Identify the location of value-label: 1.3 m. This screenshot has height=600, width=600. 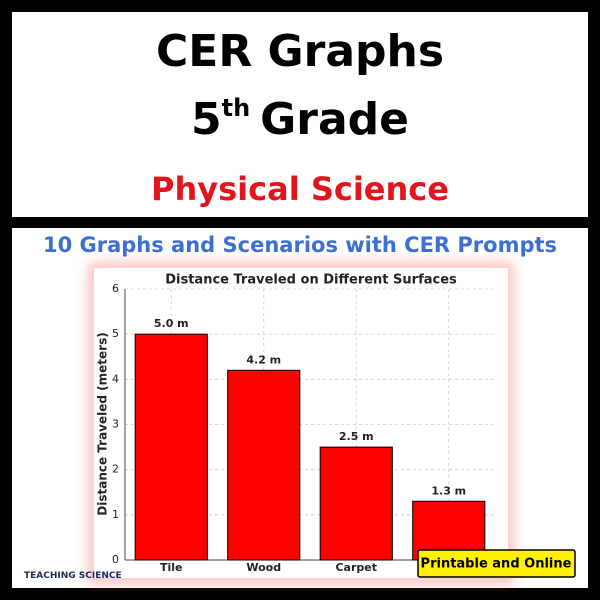
(448, 490).